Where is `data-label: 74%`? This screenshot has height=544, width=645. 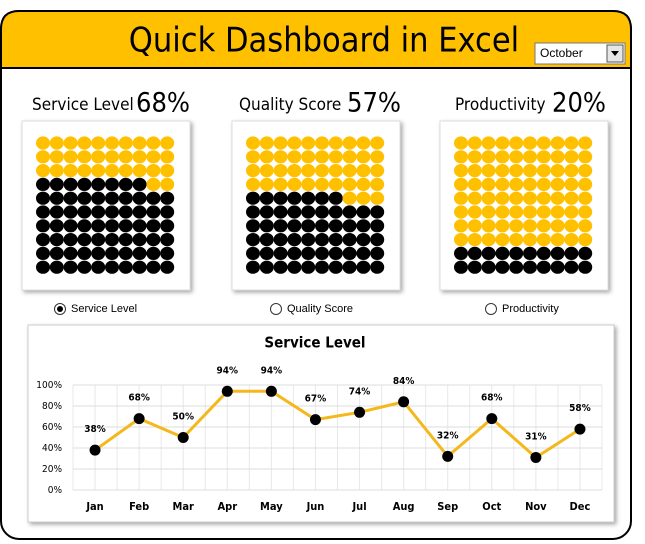
data-label: 74% is located at coordinates (360, 391).